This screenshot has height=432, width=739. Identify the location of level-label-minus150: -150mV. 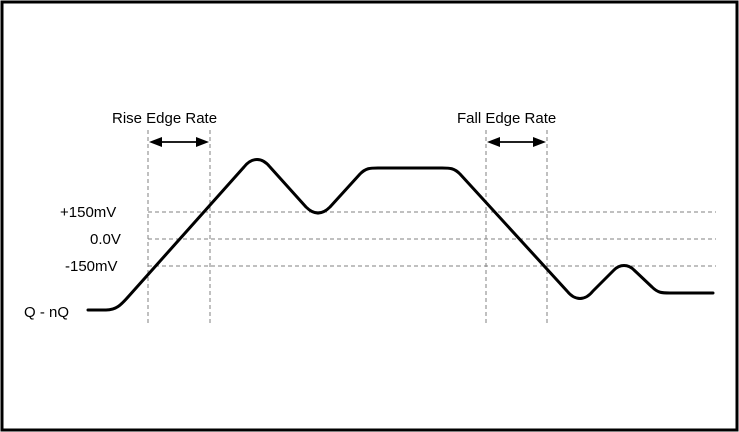
(91, 266).